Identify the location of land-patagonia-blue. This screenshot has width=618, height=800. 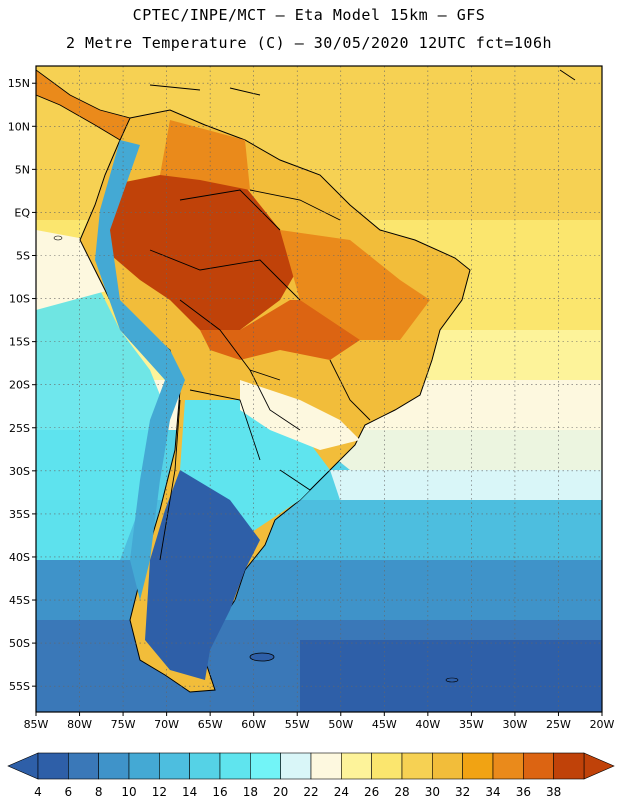
(202, 575).